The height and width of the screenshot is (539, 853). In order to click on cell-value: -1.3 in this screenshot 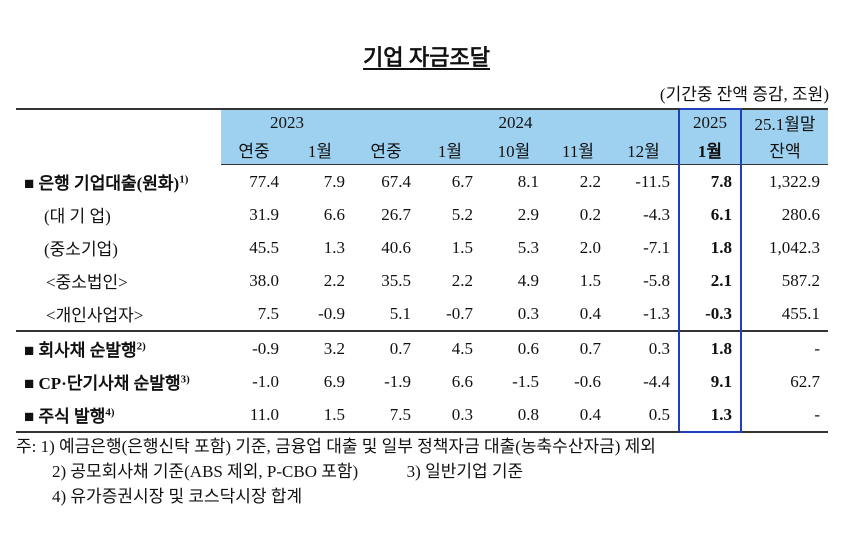, I will do `click(656, 313)`.